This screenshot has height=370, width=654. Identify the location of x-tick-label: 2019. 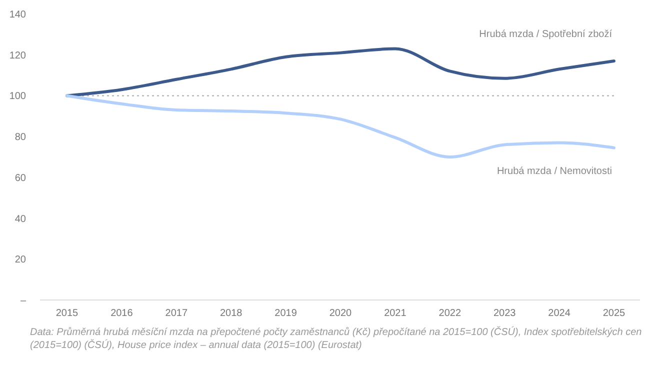
(286, 313).